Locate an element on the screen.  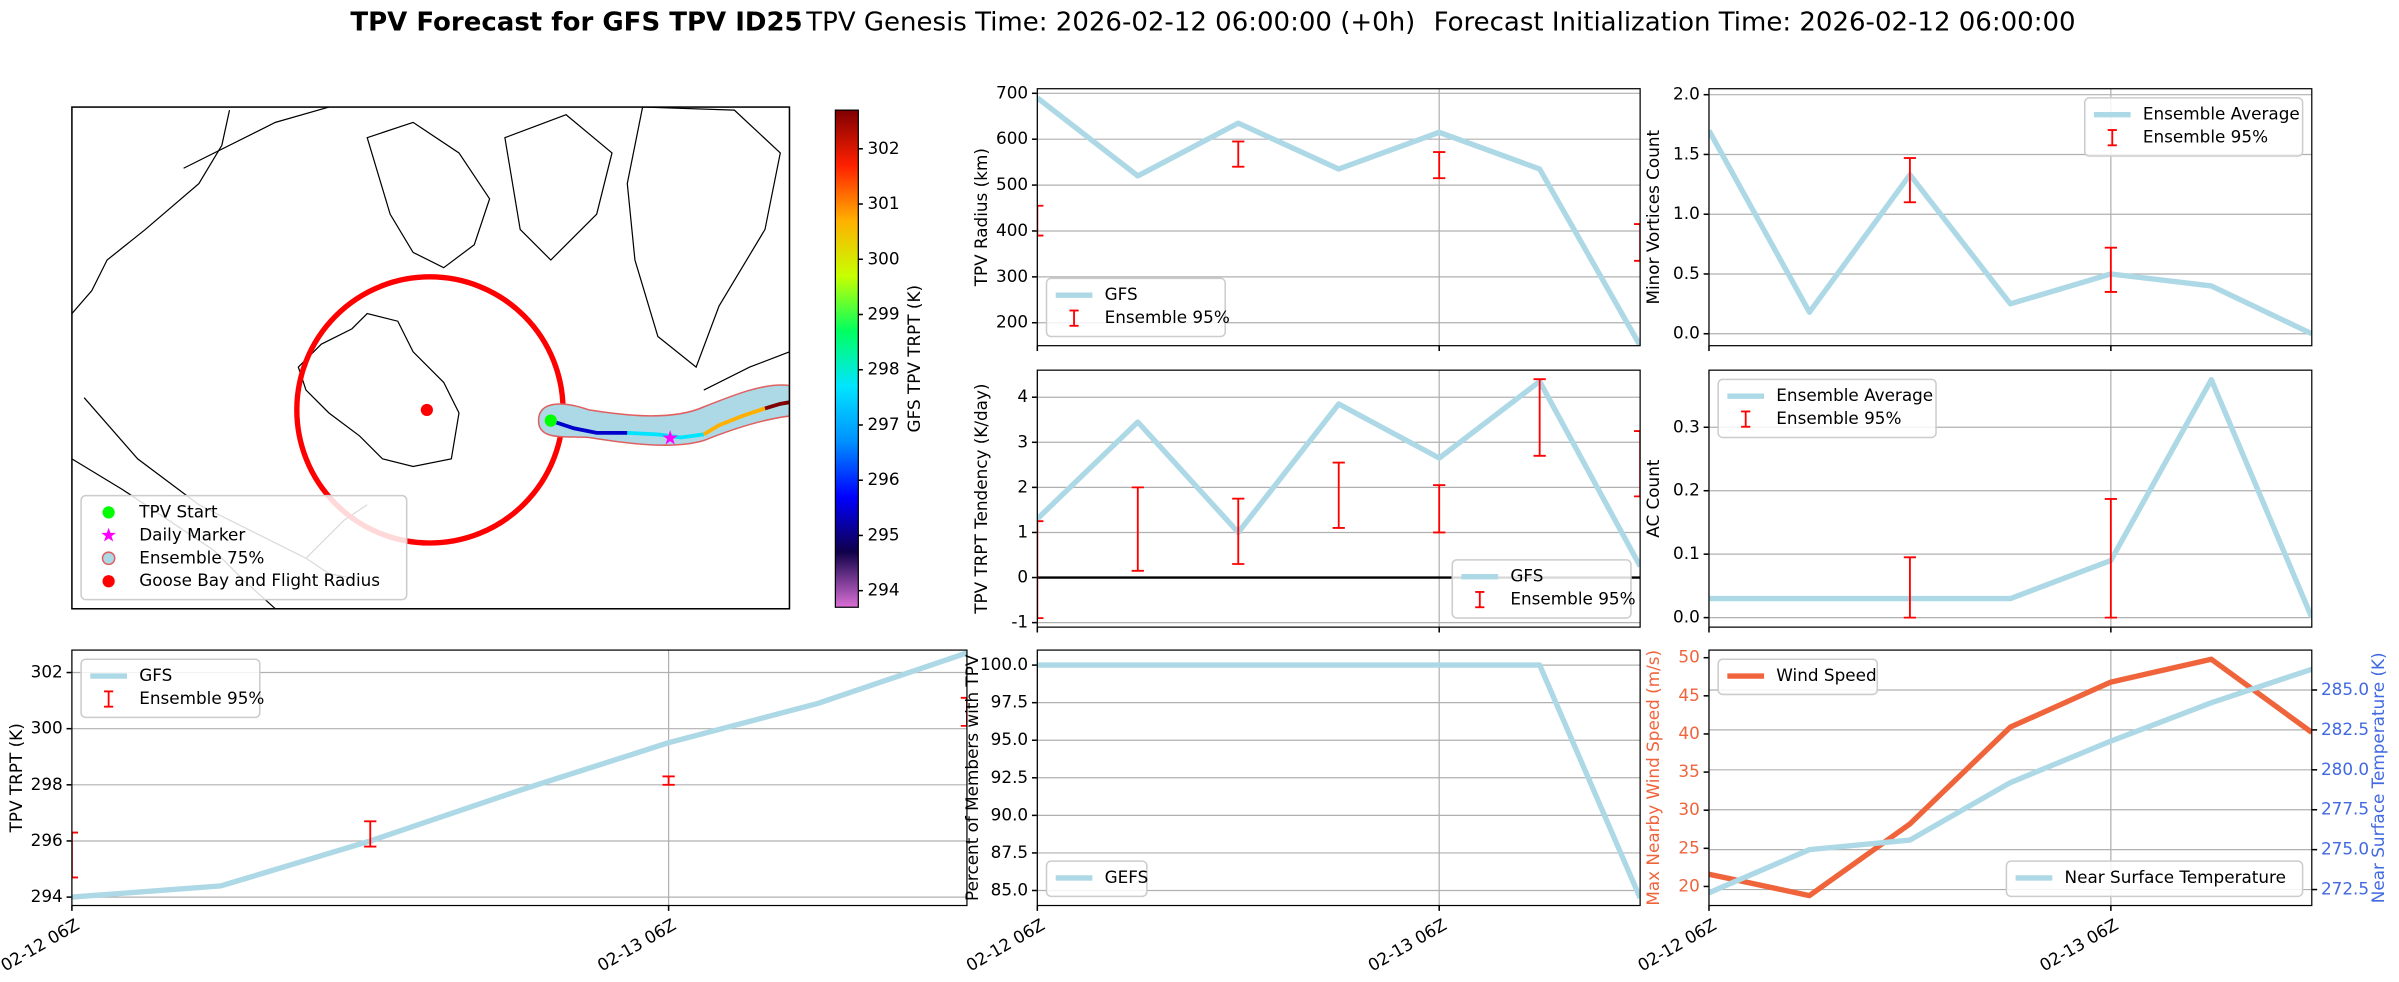
y-tick-label: 0.1 is located at coordinates (1686, 553).